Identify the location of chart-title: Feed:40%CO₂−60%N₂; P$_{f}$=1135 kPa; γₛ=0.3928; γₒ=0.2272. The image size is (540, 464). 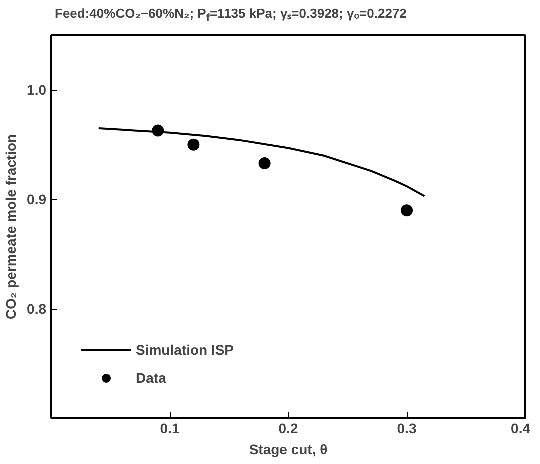
(231, 16).